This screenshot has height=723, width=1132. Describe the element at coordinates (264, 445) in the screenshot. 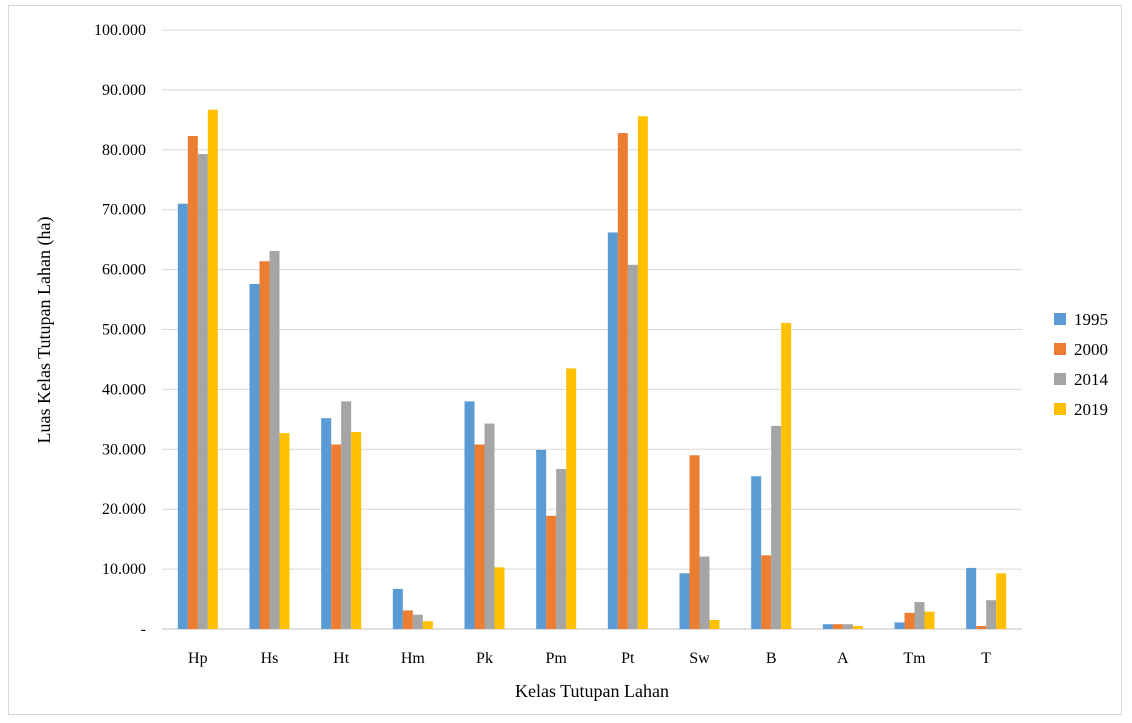

I see `bar-Hs-2000` at that location.